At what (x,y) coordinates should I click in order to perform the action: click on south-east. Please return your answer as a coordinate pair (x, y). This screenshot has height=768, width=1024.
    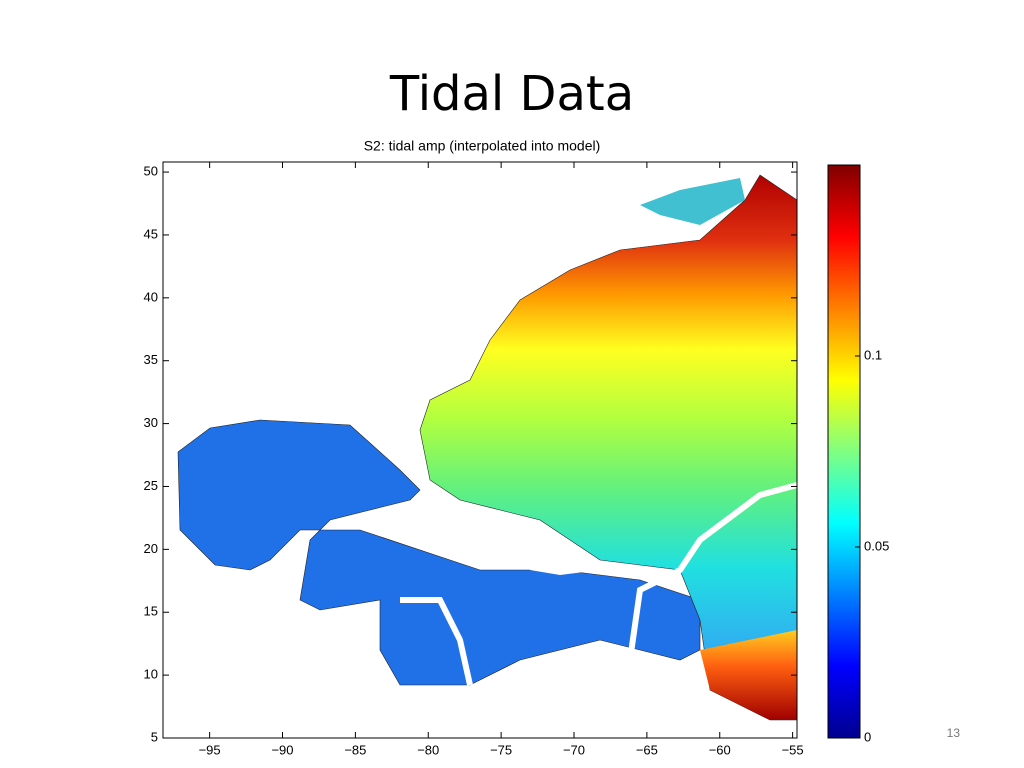
    Looking at the image, I should click on (748, 675).